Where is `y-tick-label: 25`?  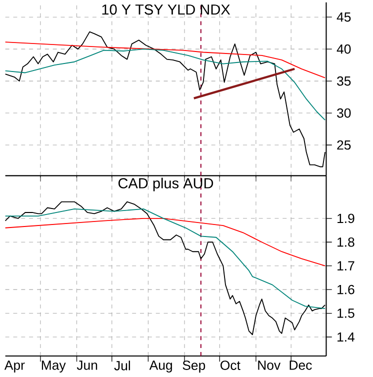
y-tick-label: 25 is located at coordinates (344, 145).